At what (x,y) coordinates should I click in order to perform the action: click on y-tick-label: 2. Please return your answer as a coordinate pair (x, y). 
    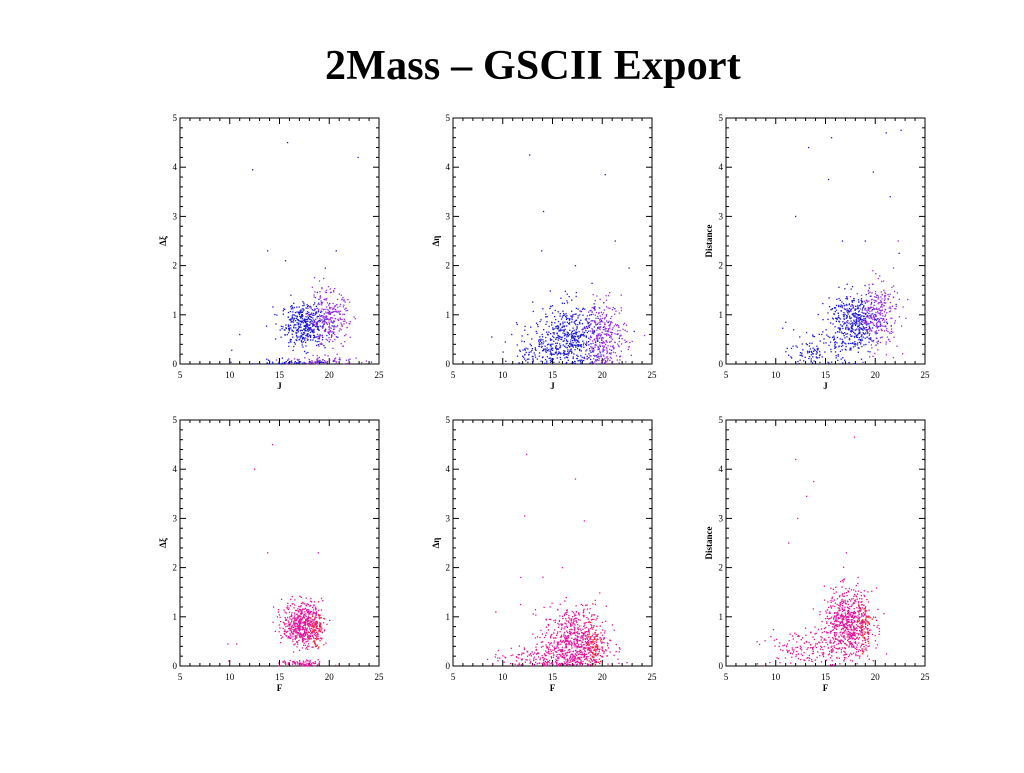
    Looking at the image, I should click on (448, 568).